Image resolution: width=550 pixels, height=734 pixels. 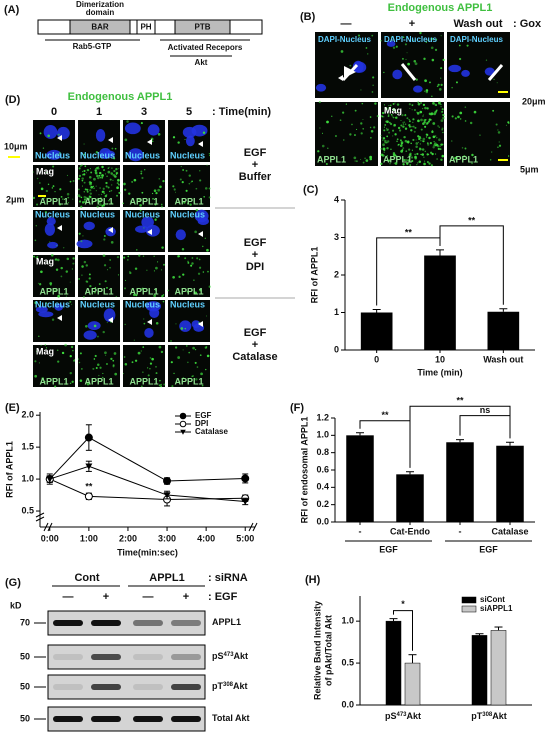 I want to click on x-axis-label: Time(min:sec), so click(x=147, y=552).